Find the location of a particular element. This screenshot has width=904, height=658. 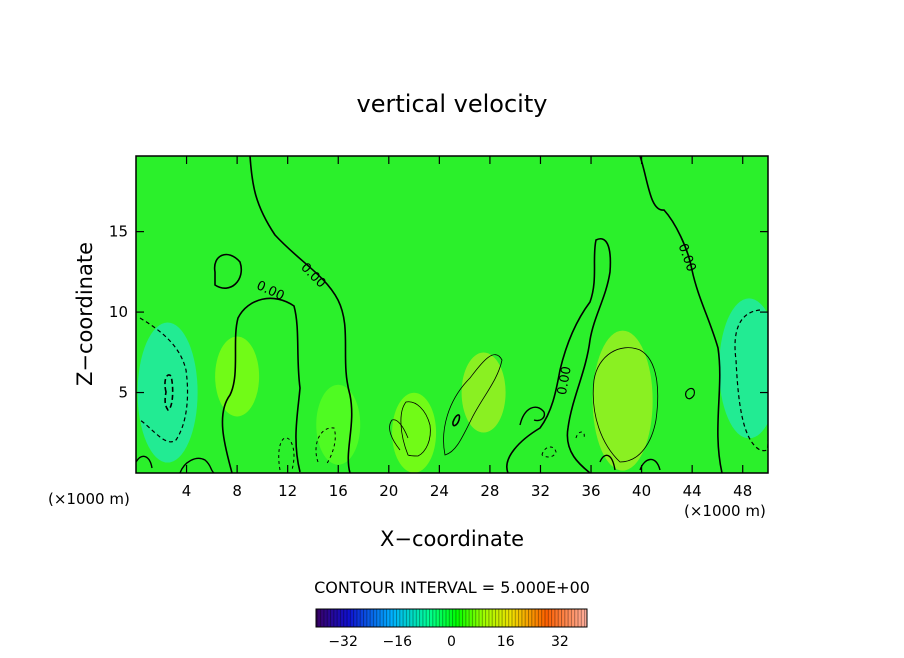

x-tick-label: 12 is located at coordinates (287, 491).